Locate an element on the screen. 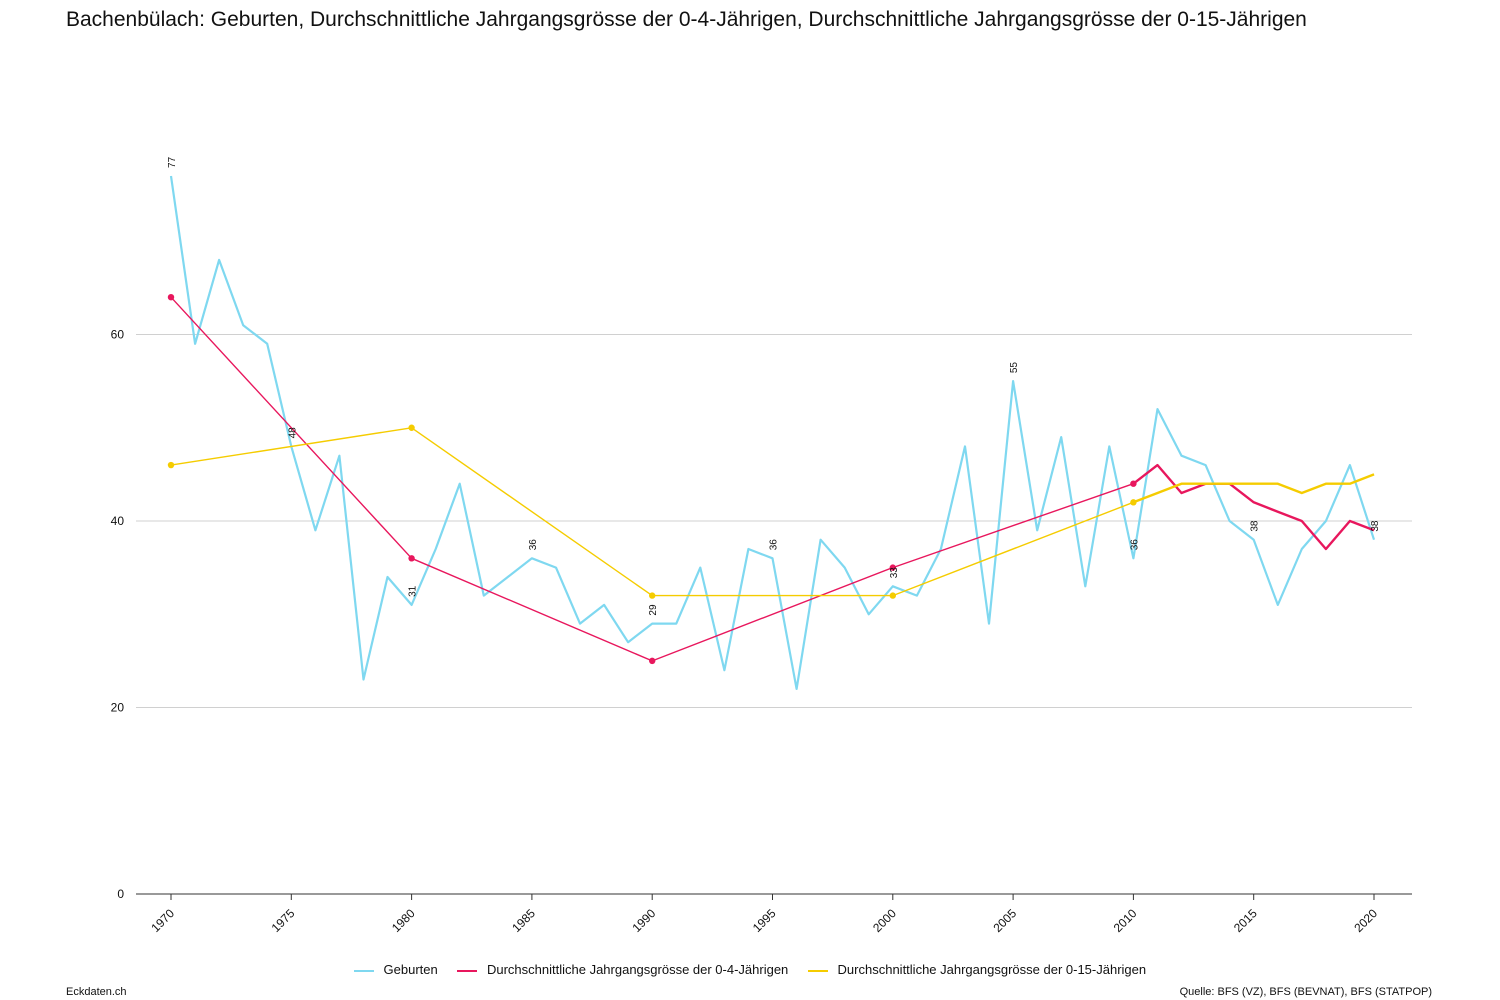 This screenshot has height=1000, width=1500. x-tick-label: 1980 is located at coordinates (403, 920).